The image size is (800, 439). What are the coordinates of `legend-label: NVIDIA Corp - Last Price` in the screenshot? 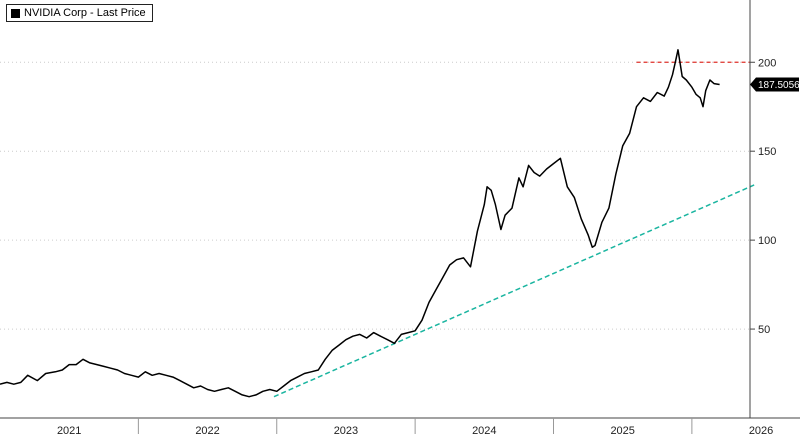 It's located at (85, 13).